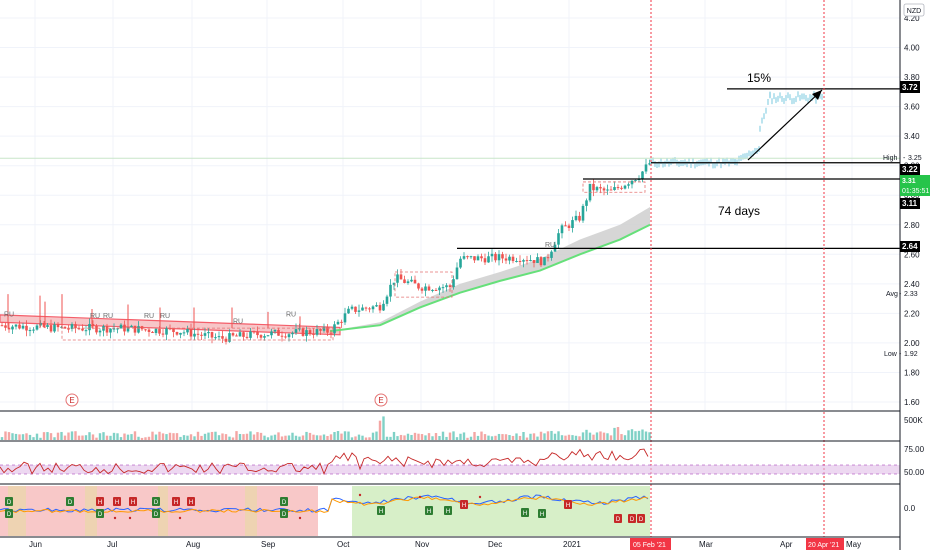 The height and width of the screenshot is (550, 932). What do you see at coordinates (909, 181) in the screenshot?
I see `svg-text: 3.31` at bounding box center [909, 181].